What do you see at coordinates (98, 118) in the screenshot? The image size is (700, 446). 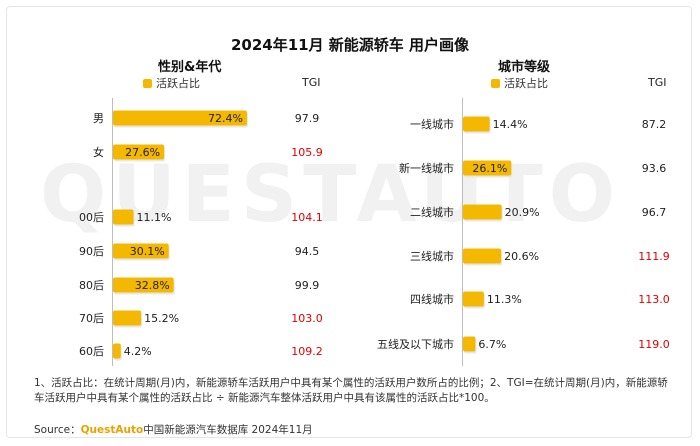 I see `category-label: 男` at bounding box center [98, 118].